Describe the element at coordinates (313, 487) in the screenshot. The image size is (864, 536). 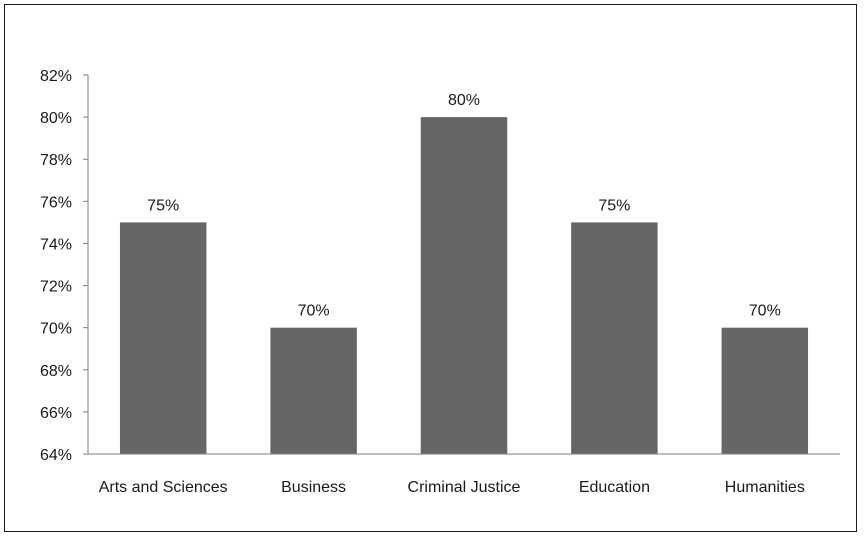
I see `x-category-label: Business` at that location.